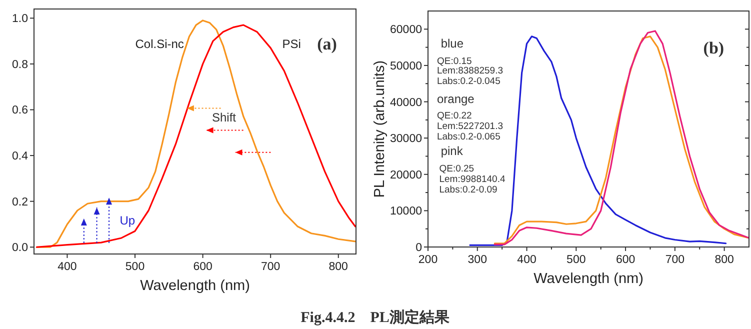  Describe the element at coordinates (406, 175) in the screenshot. I see `y-tick-label: 20000` at that location.